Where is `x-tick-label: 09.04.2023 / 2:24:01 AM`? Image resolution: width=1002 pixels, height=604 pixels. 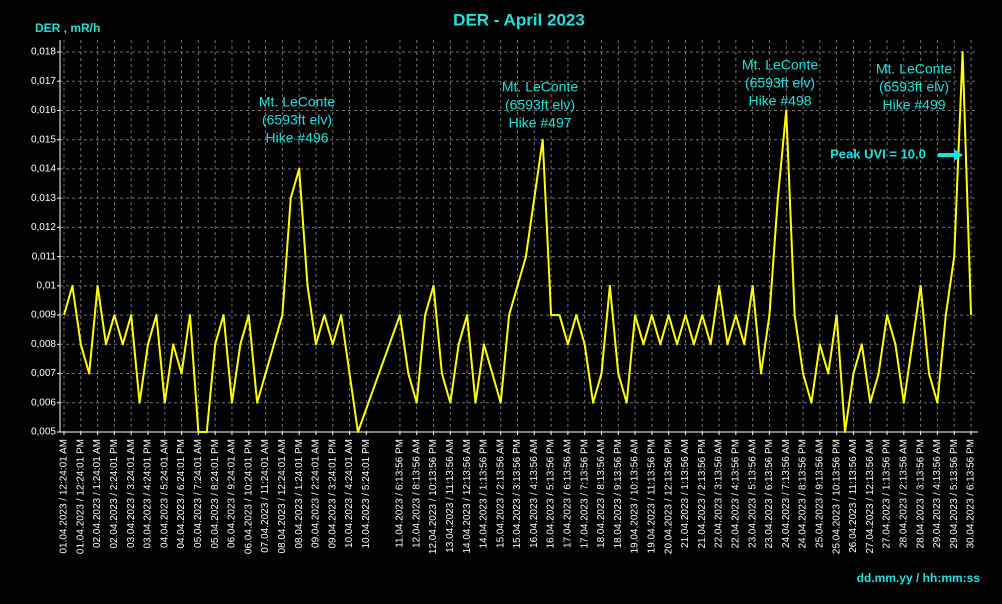
x-tick-label: 09.04.2023 / 2:24:01 AM is located at coordinates (316, 493).